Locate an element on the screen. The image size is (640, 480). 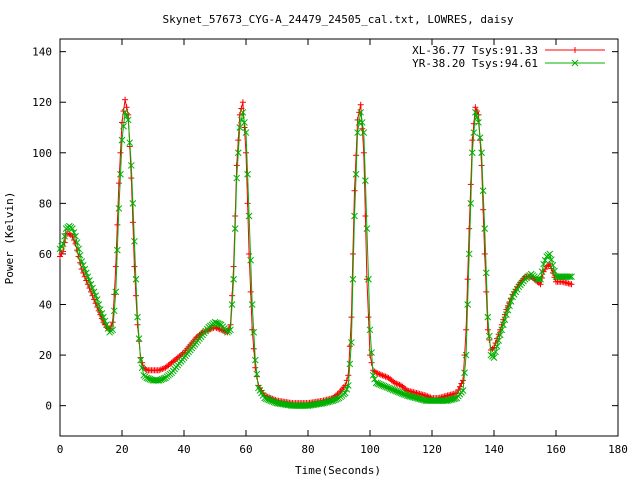
x-tick-label: 0 is located at coordinates (60, 449).